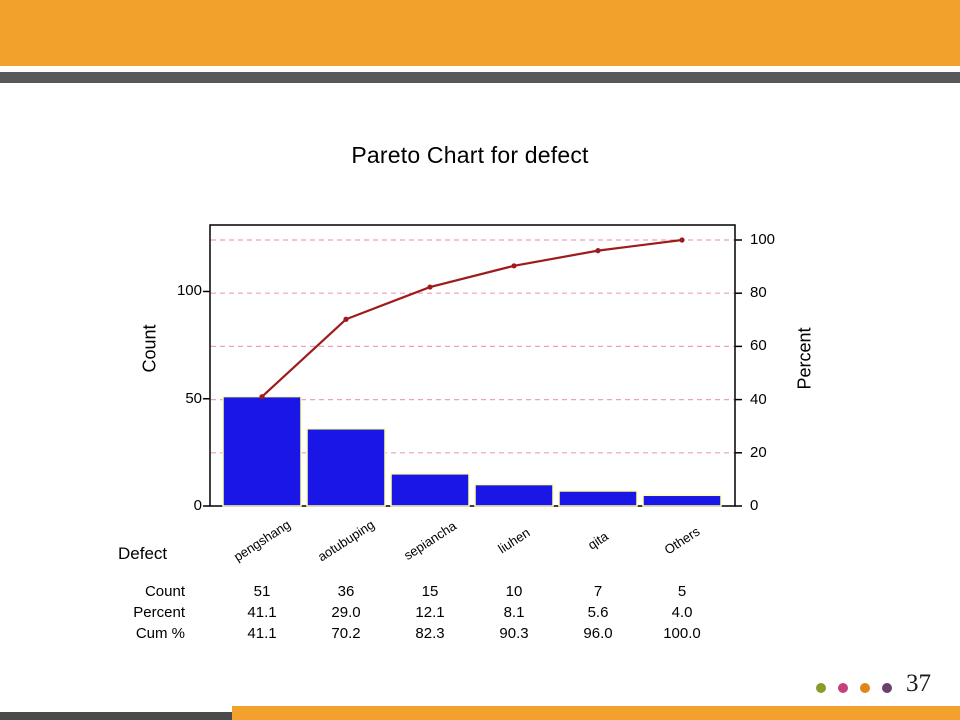 Image resolution: width=960 pixels, height=720 pixels. Describe the element at coordinates (758, 346) in the screenshot. I see `right-axis-tick-label: 60` at that location.